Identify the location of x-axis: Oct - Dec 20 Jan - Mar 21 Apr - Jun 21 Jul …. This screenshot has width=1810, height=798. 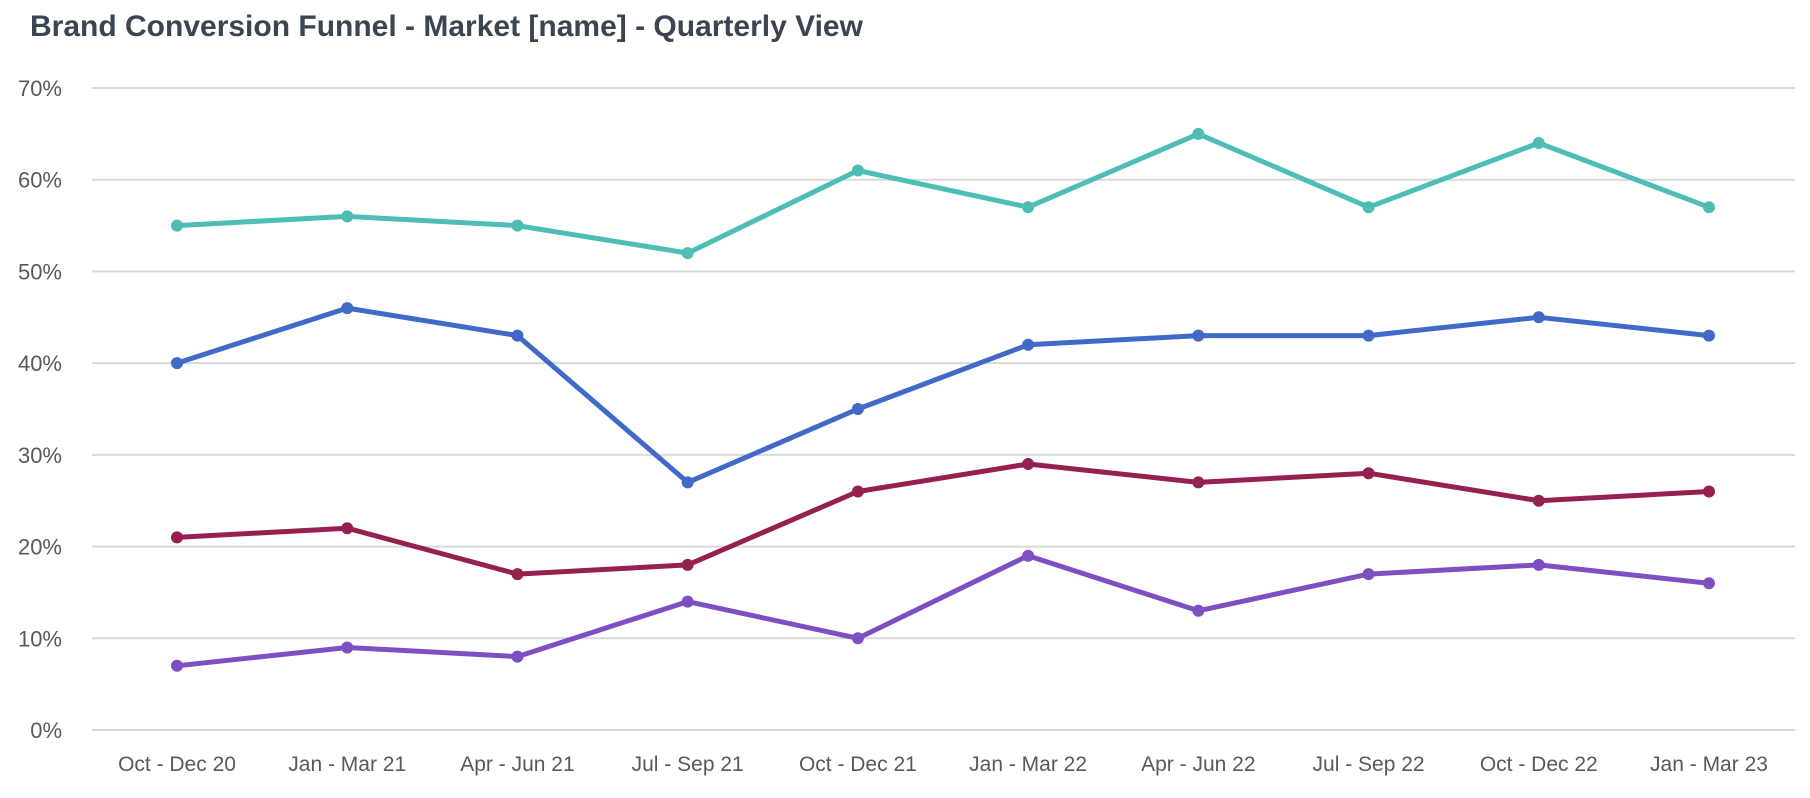
(943, 764).